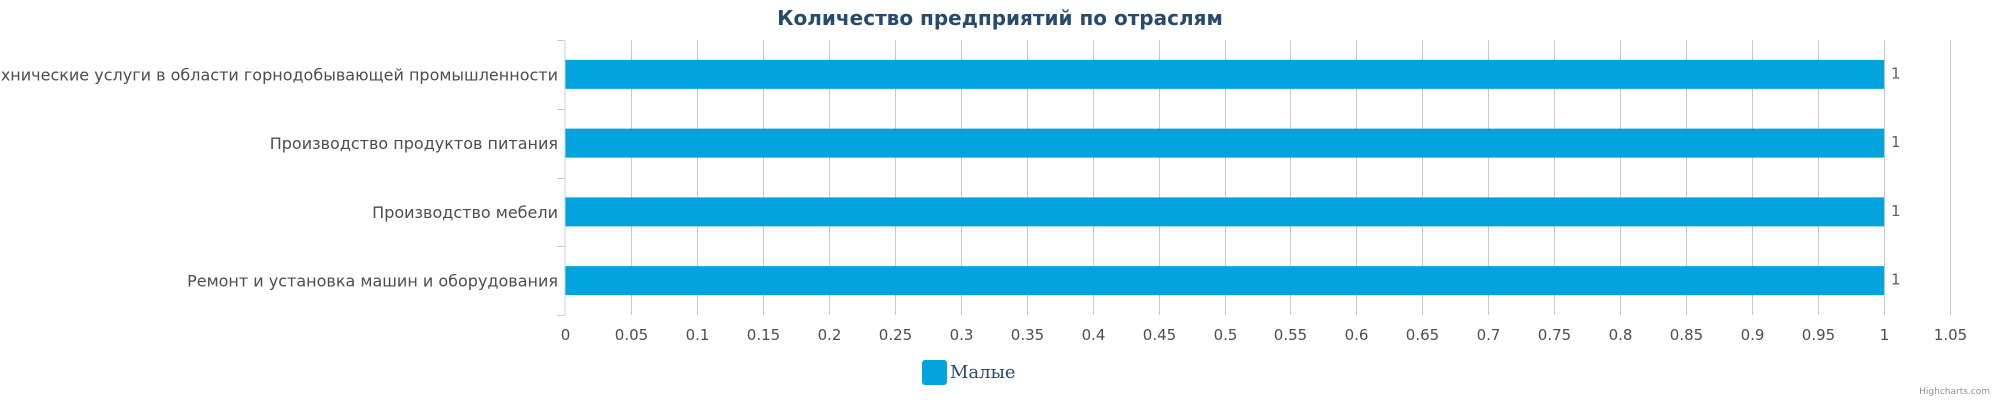 The image size is (2000, 400). I want to click on chart-title: Количество предприятий по отраслям, so click(1000, 18).